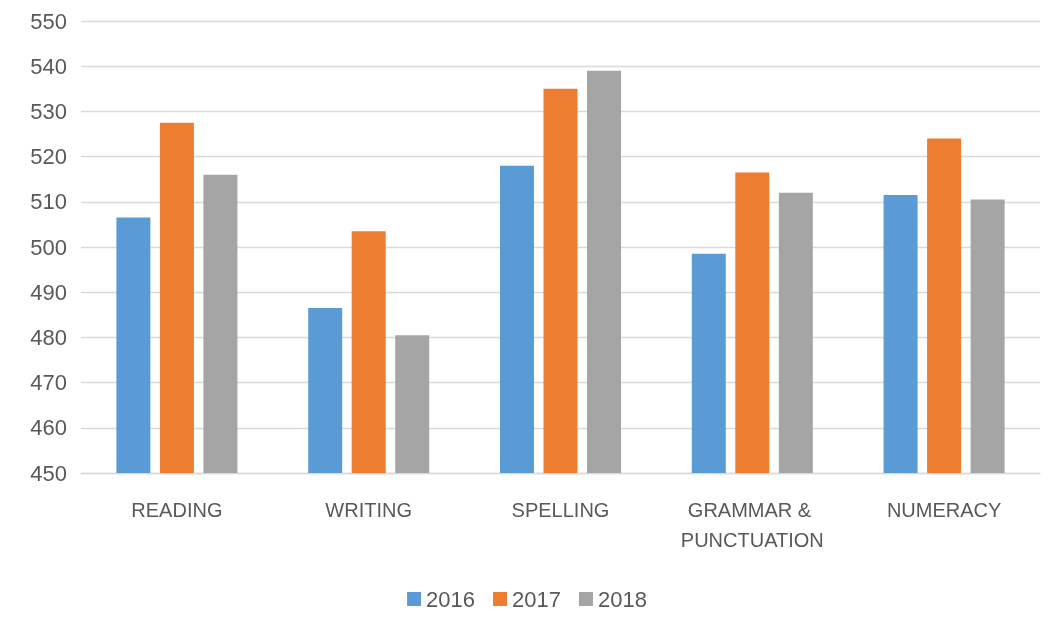 The height and width of the screenshot is (617, 1054). Describe the element at coordinates (48, 428) in the screenshot. I see `y-tick-label: 460` at that location.